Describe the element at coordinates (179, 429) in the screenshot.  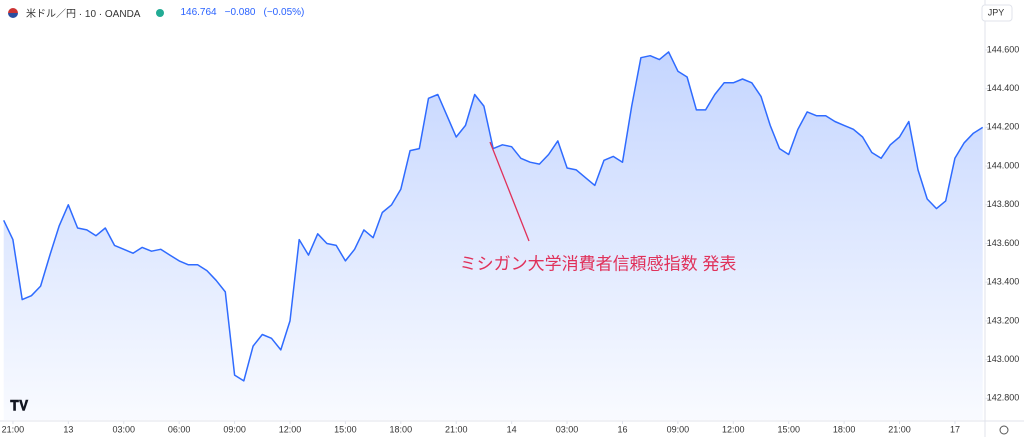
I see `x-tick-label: 06:00` at that location.